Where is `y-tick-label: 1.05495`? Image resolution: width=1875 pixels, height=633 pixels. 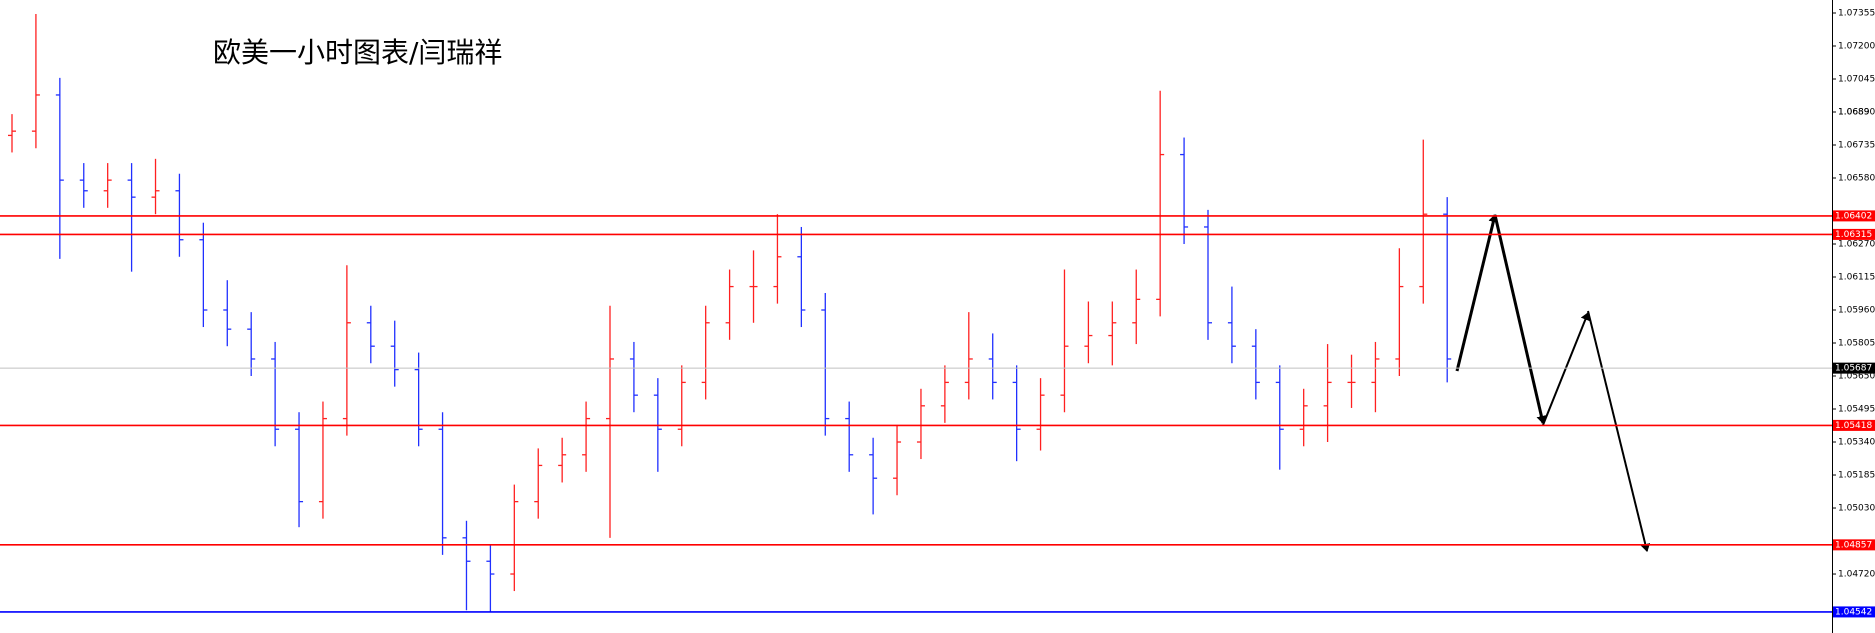
y-tick-label: 1.05495 is located at coordinates (1856, 410).